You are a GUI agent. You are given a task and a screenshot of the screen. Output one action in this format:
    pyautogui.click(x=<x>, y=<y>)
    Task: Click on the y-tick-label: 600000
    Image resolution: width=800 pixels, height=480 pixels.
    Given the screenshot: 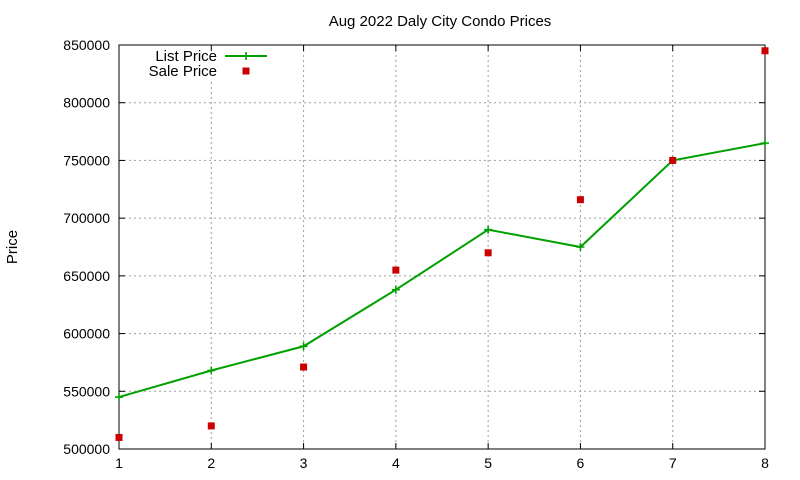 What is the action you would take?
    pyautogui.click(x=86, y=334)
    